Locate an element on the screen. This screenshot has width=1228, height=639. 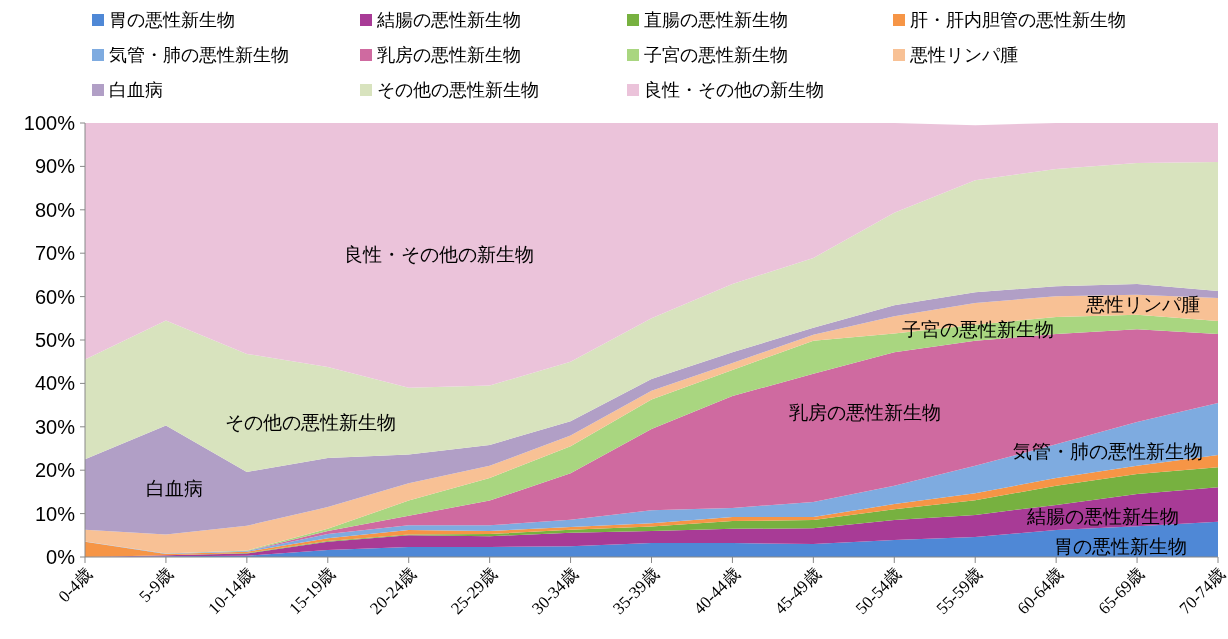
annotation: 気管・肺の悪性新生物 is located at coordinates (1108, 451).